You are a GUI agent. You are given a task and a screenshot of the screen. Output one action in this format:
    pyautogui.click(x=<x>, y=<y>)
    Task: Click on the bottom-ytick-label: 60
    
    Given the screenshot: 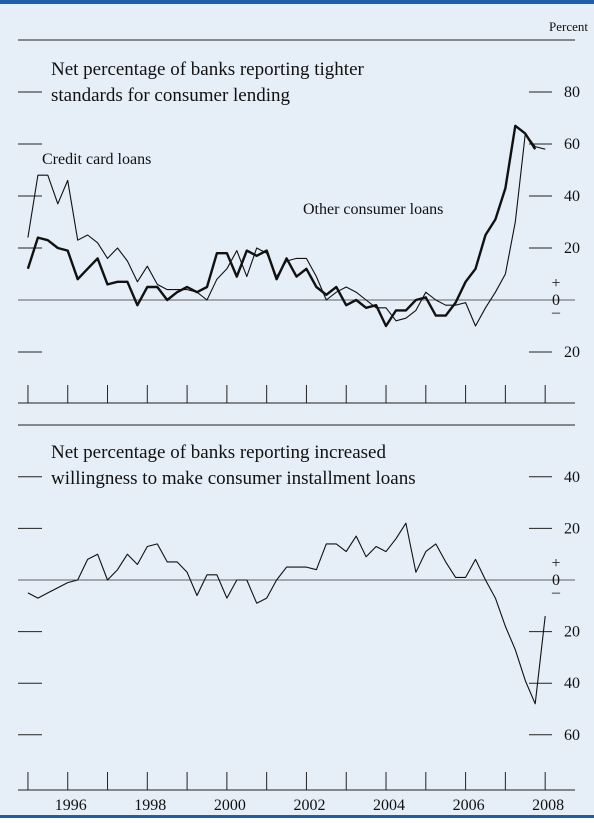 What is the action you would take?
    pyautogui.click(x=572, y=735)
    